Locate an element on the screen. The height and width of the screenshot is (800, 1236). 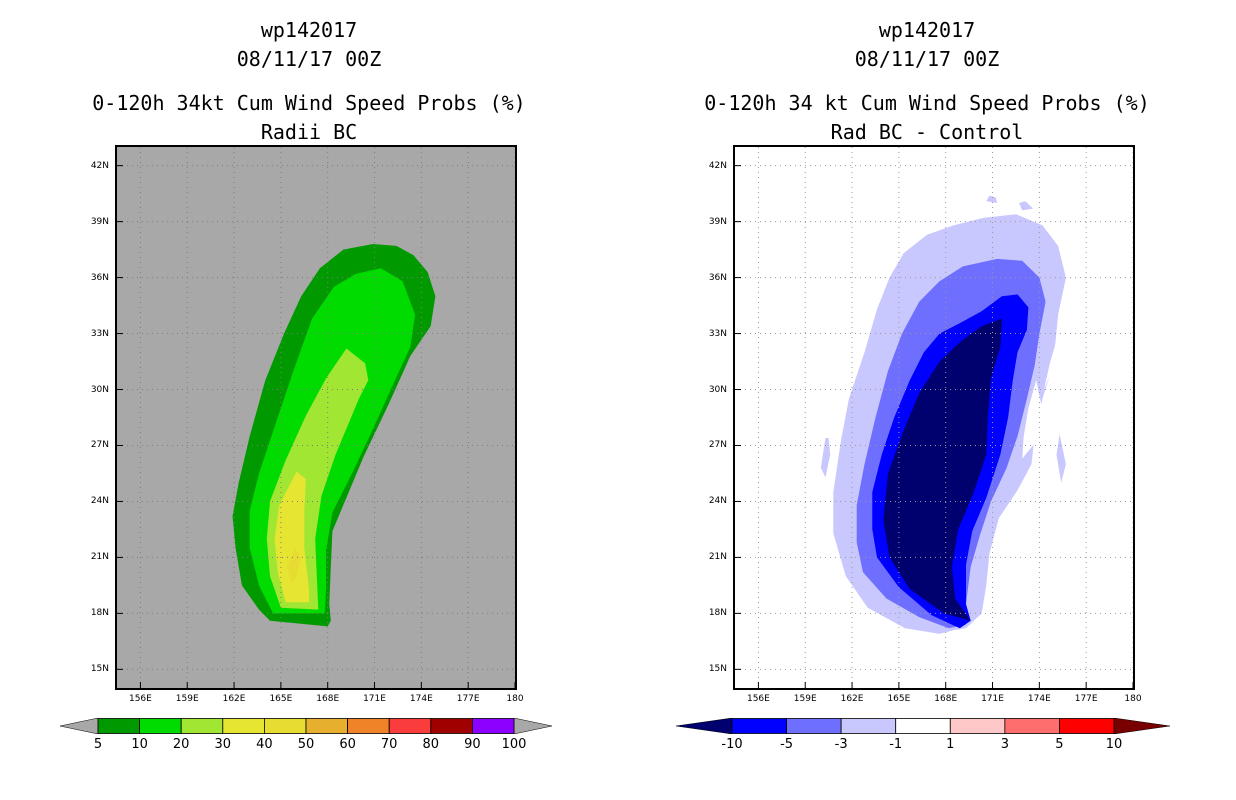
x-tick-label: 165E is located at coordinates (281, 699).